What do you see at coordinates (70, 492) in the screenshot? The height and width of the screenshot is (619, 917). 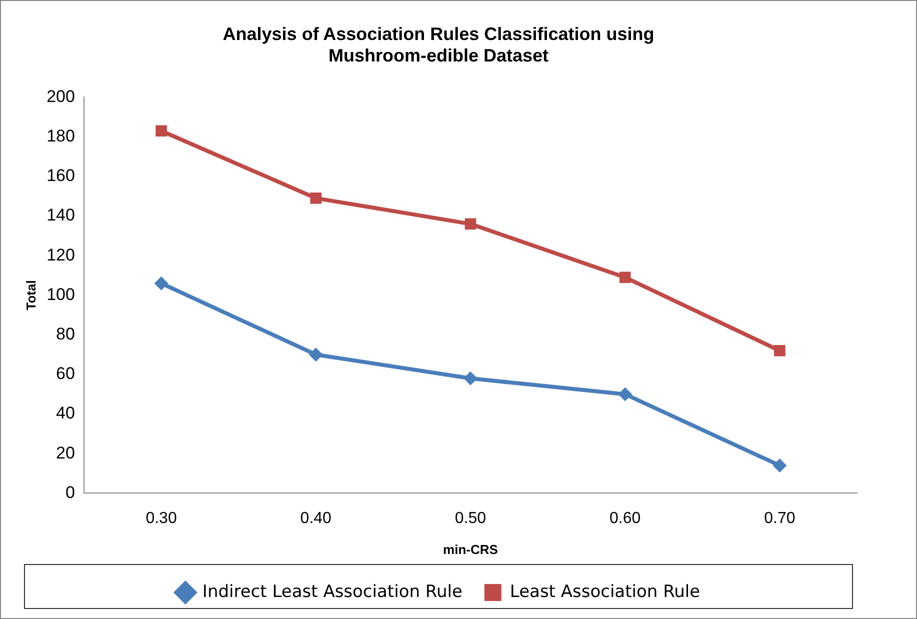 I see `y-tick-label: 0` at bounding box center [70, 492].